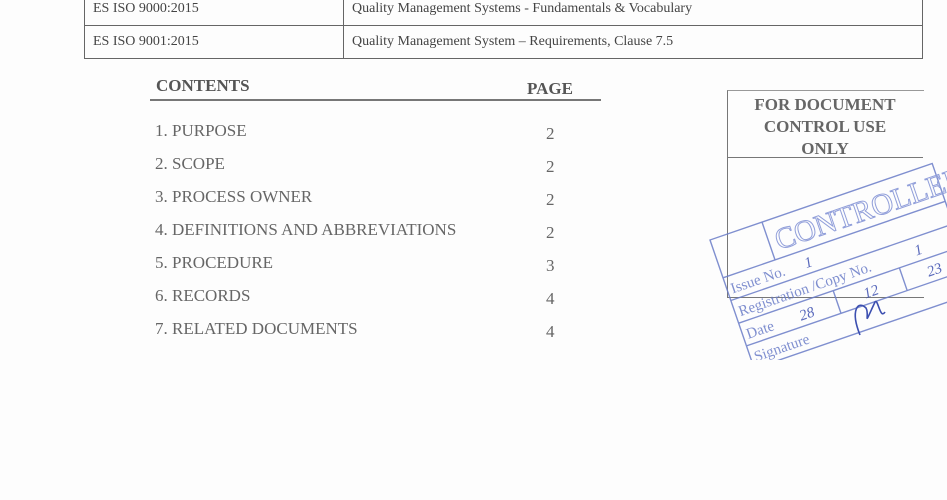 The width and height of the screenshot is (947, 500). I want to click on toc-item: 5. PROCEDURE, so click(214, 262).